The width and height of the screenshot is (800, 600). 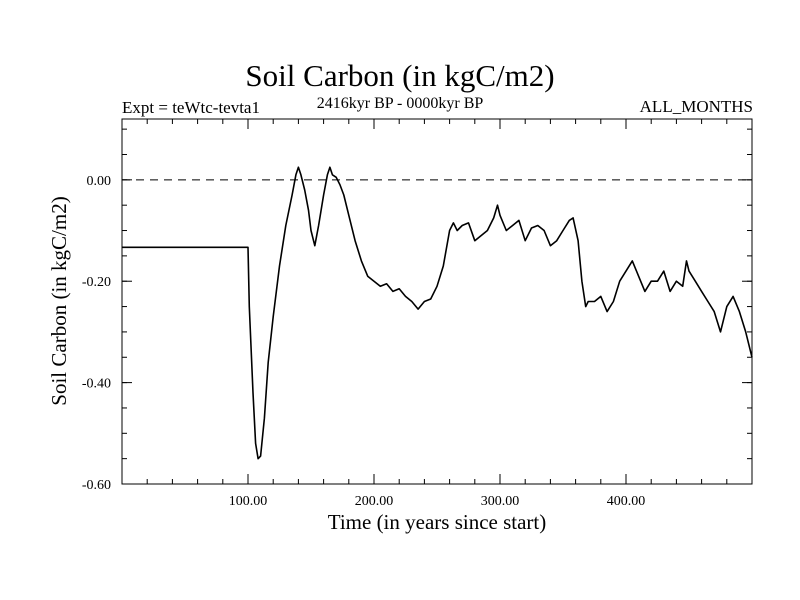 What do you see at coordinates (248, 501) in the screenshot?
I see `x-tick-label: 100.00` at bounding box center [248, 501].